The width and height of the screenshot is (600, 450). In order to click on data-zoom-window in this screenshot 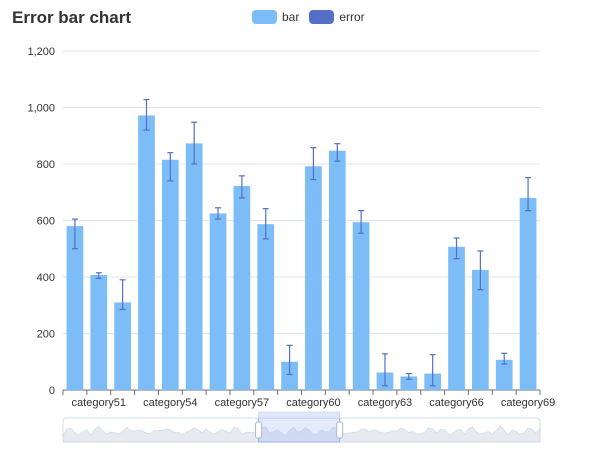, I will do `click(299, 430)`.